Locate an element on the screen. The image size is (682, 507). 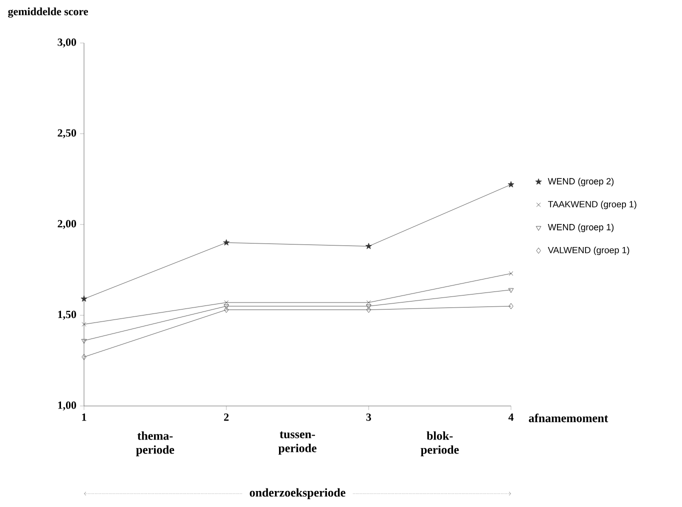
y-tick-label: 2,00 is located at coordinates (67, 224).